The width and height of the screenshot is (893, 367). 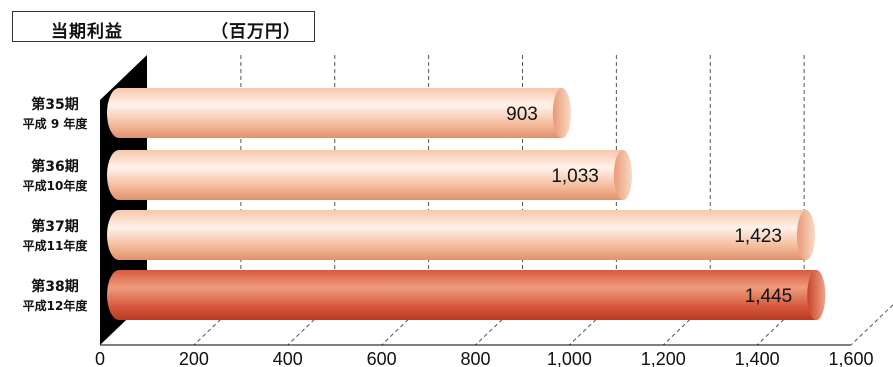 I want to click on bar-value-label: 1,445, so click(x=769, y=296).